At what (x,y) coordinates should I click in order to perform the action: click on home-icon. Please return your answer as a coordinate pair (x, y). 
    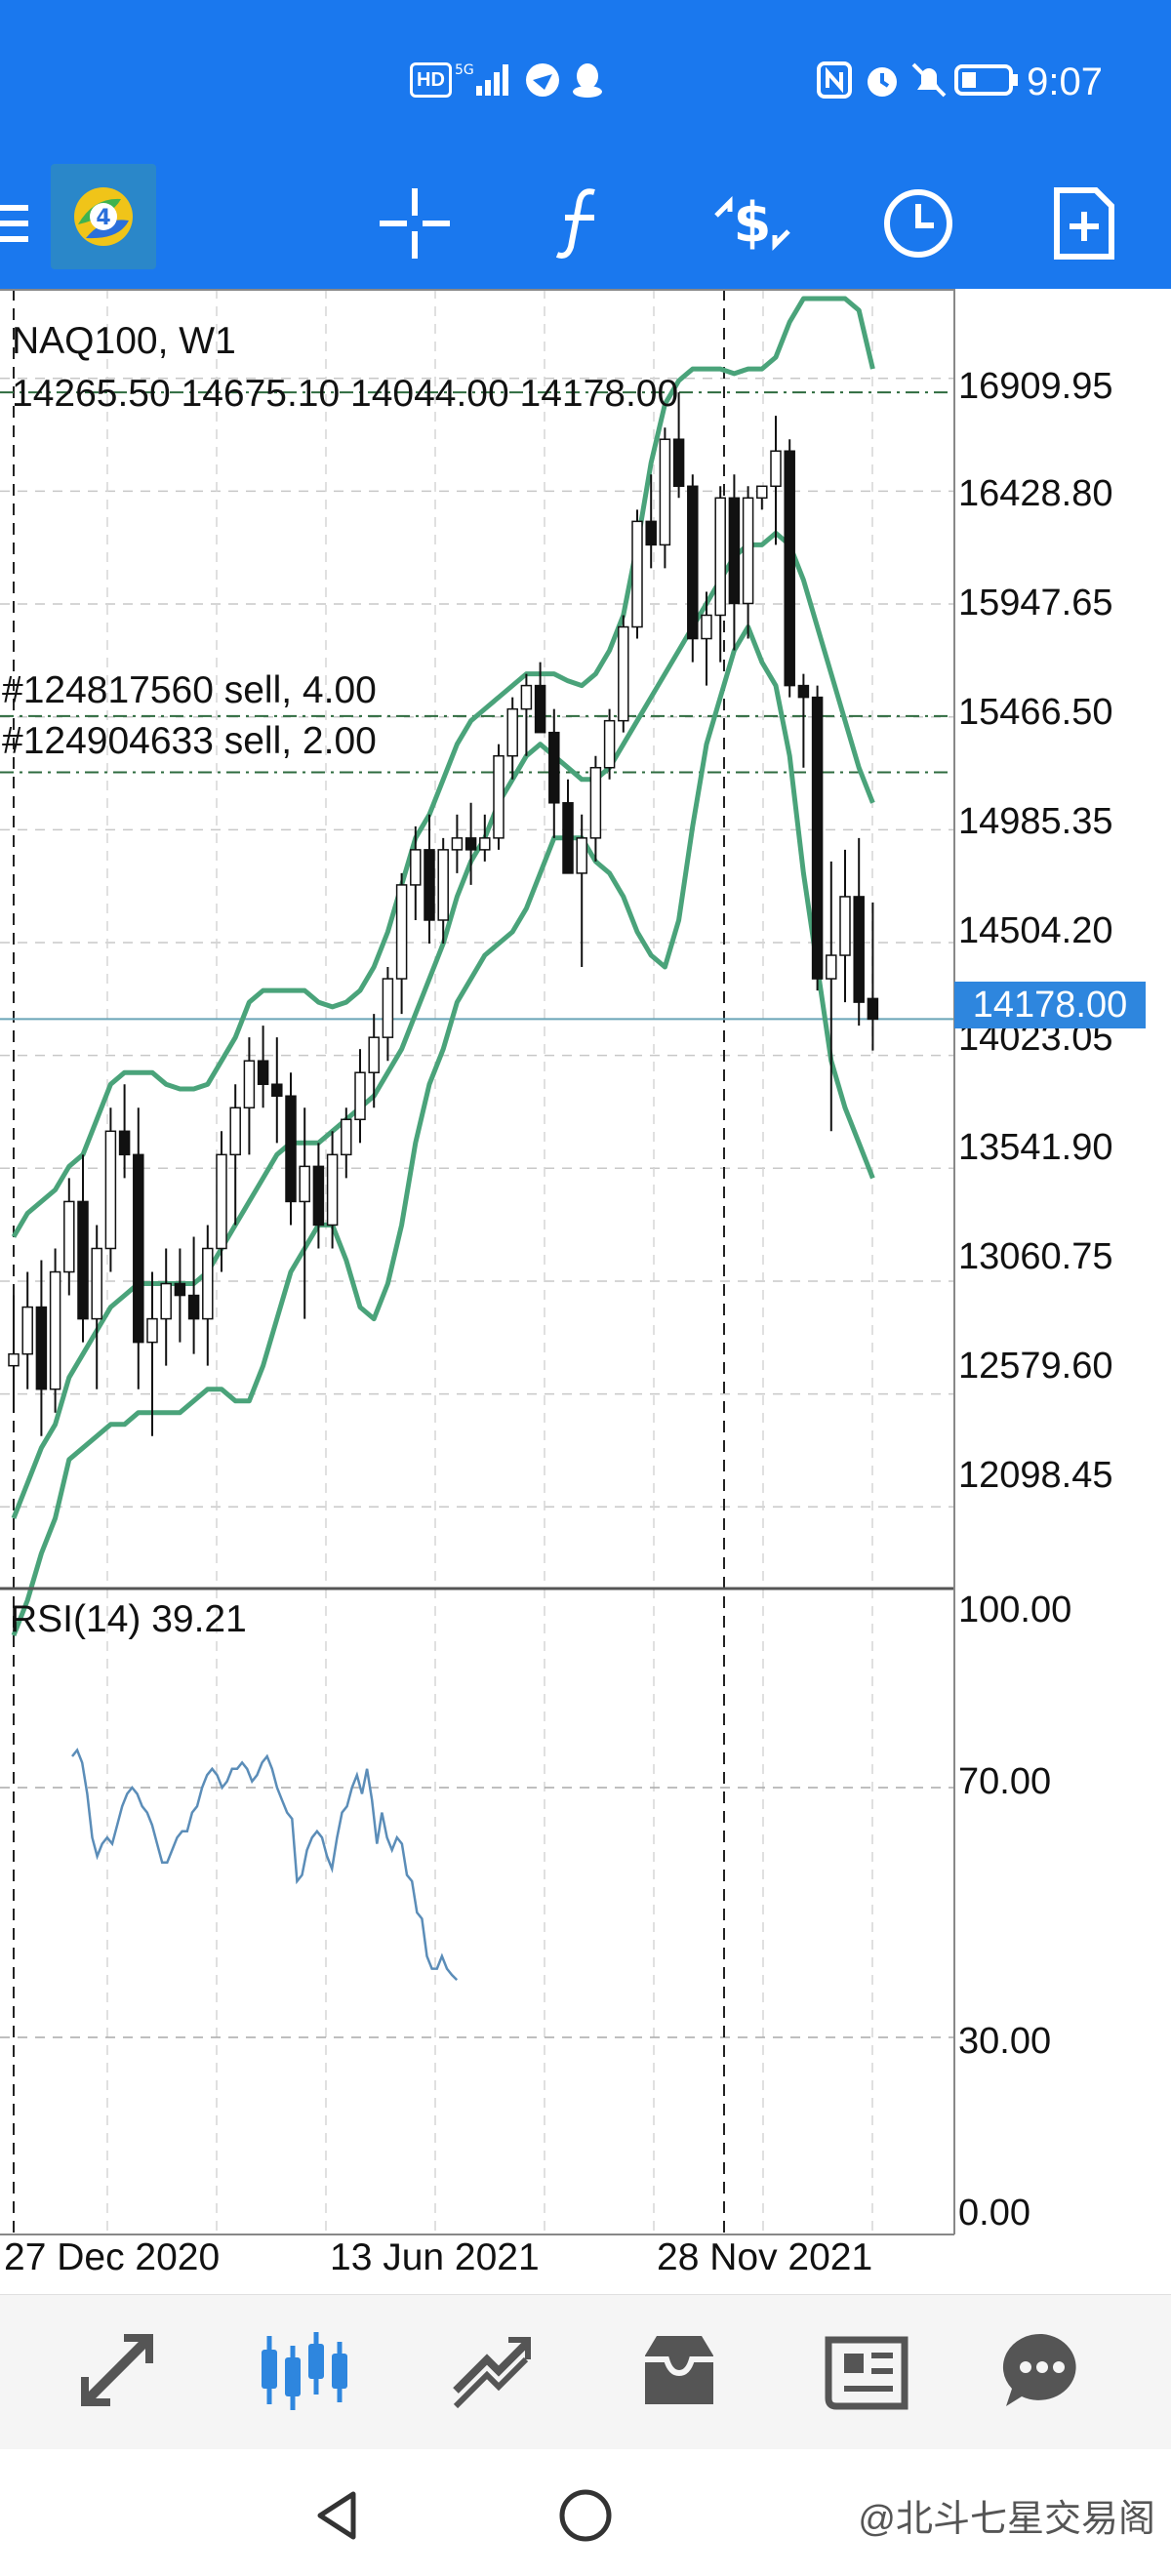
    Looking at the image, I should click on (585, 2515).